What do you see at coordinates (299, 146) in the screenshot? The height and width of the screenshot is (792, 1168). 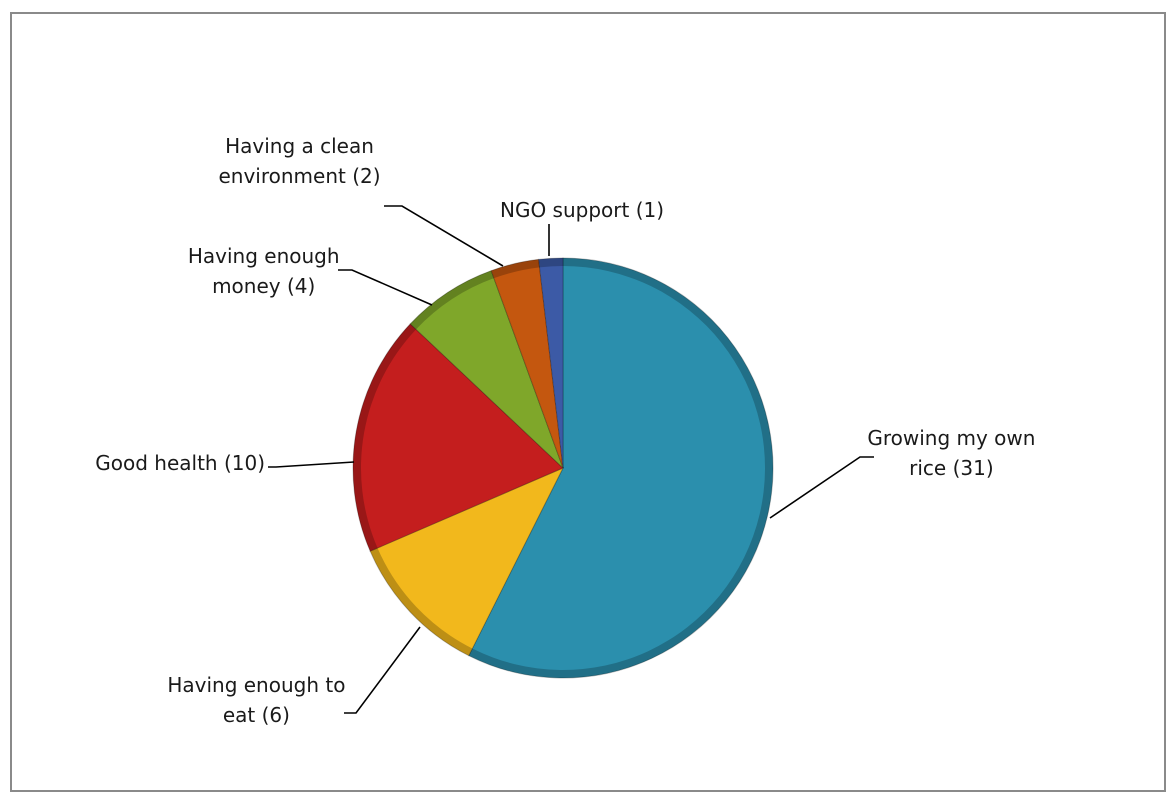 I see `slice-label-line: Having a clean` at bounding box center [299, 146].